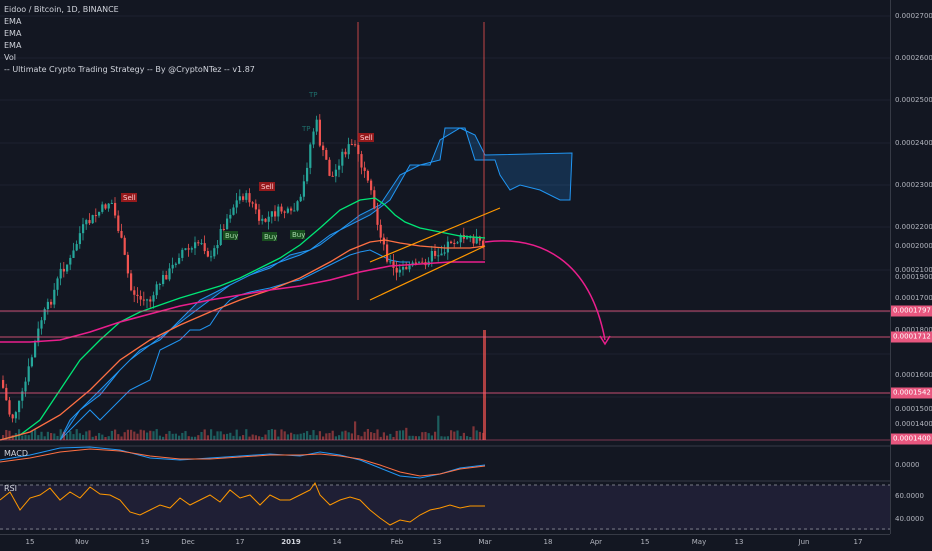 Image resolution: width=932 pixels, height=551 pixels. What do you see at coordinates (306, 129) in the screenshot?
I see `tp-signal-2: TP` at bounding box center [306, 129].